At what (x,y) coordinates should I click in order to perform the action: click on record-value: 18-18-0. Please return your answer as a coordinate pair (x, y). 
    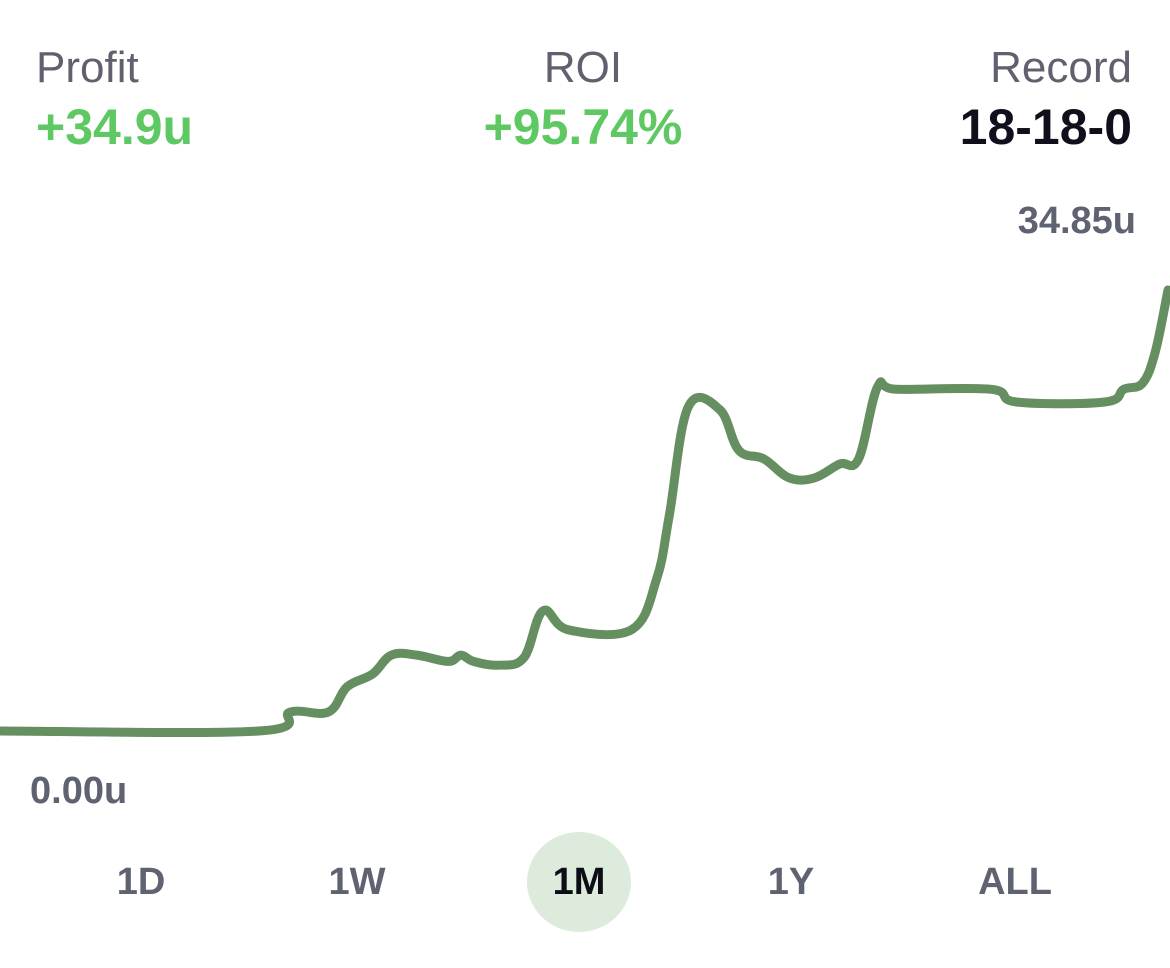
    Looking at the image, I should click on (1045, 127).